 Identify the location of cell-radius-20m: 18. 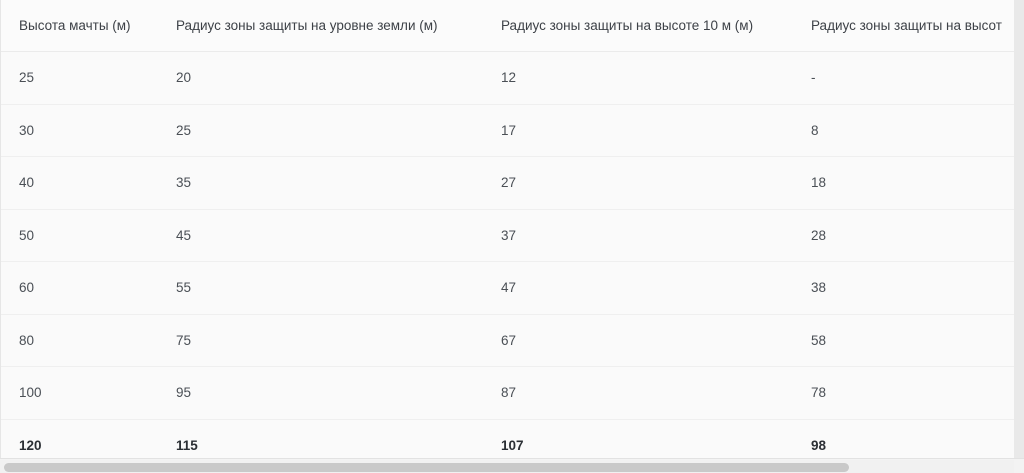
(912, 183).